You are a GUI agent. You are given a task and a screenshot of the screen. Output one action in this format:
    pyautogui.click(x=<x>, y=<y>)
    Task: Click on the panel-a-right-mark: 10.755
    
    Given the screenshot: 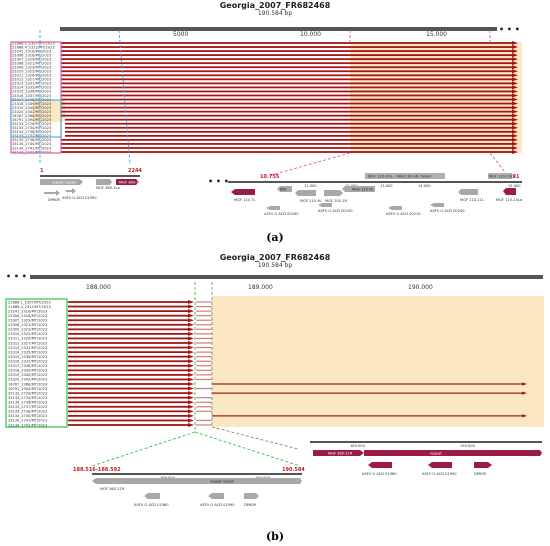 What is the action you would take?
    pyautogui.click(x=270, y=177)
    